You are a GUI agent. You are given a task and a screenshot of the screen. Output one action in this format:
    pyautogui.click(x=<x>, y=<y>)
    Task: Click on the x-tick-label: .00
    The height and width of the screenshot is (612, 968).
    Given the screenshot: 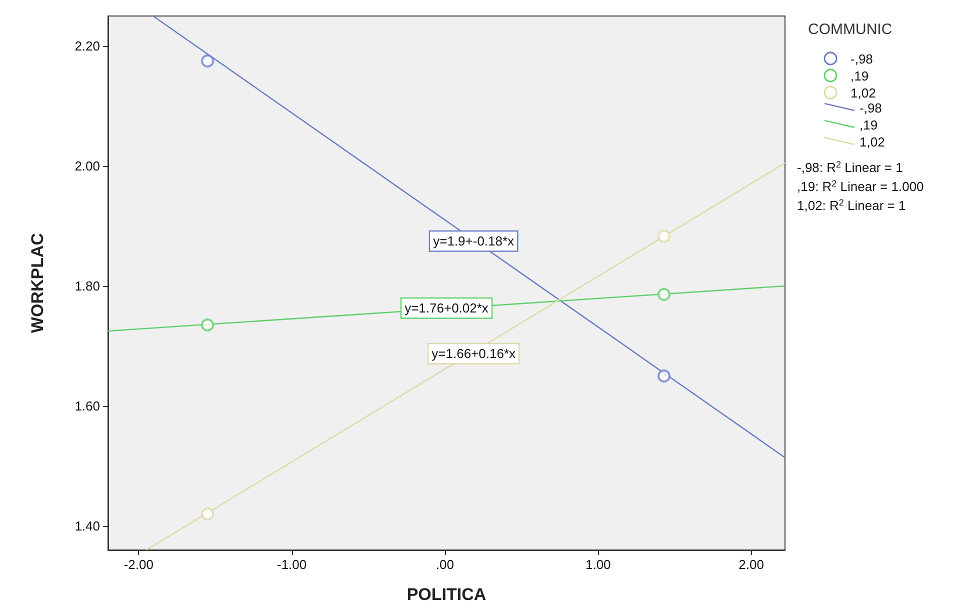 What is the action you would take?
    pyautogui.click(x=445, y=564)
    